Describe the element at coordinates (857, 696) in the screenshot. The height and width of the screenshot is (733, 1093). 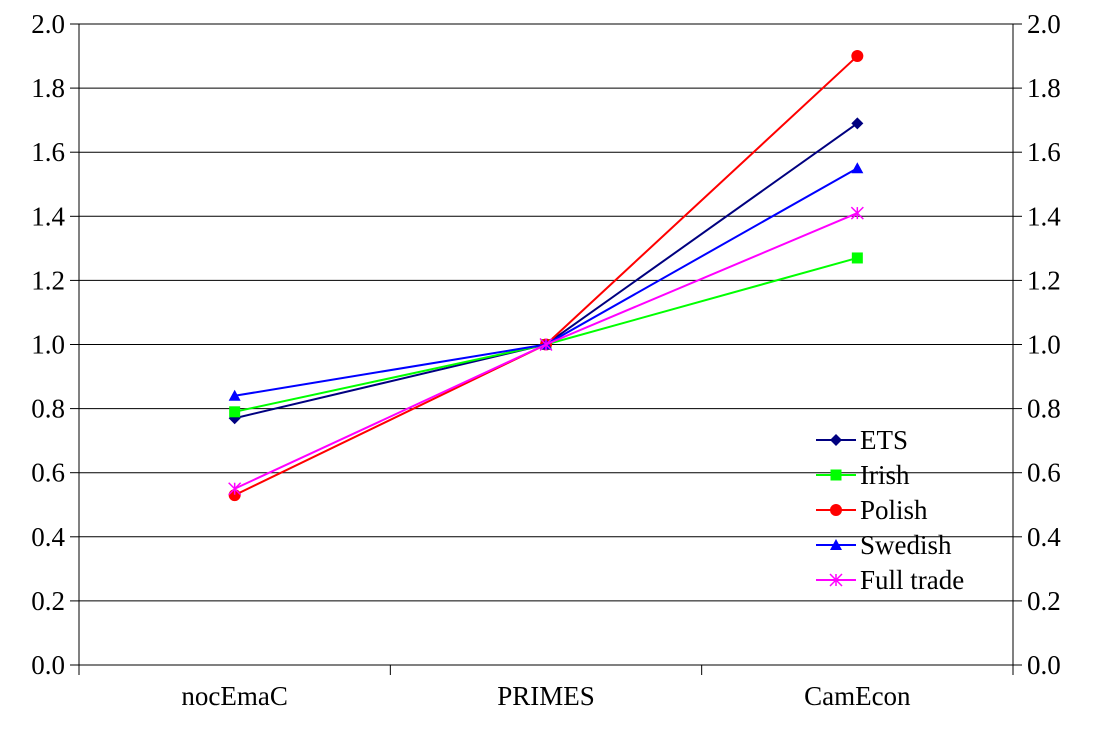
I see `x-tick-label: CamEcon` at that location.